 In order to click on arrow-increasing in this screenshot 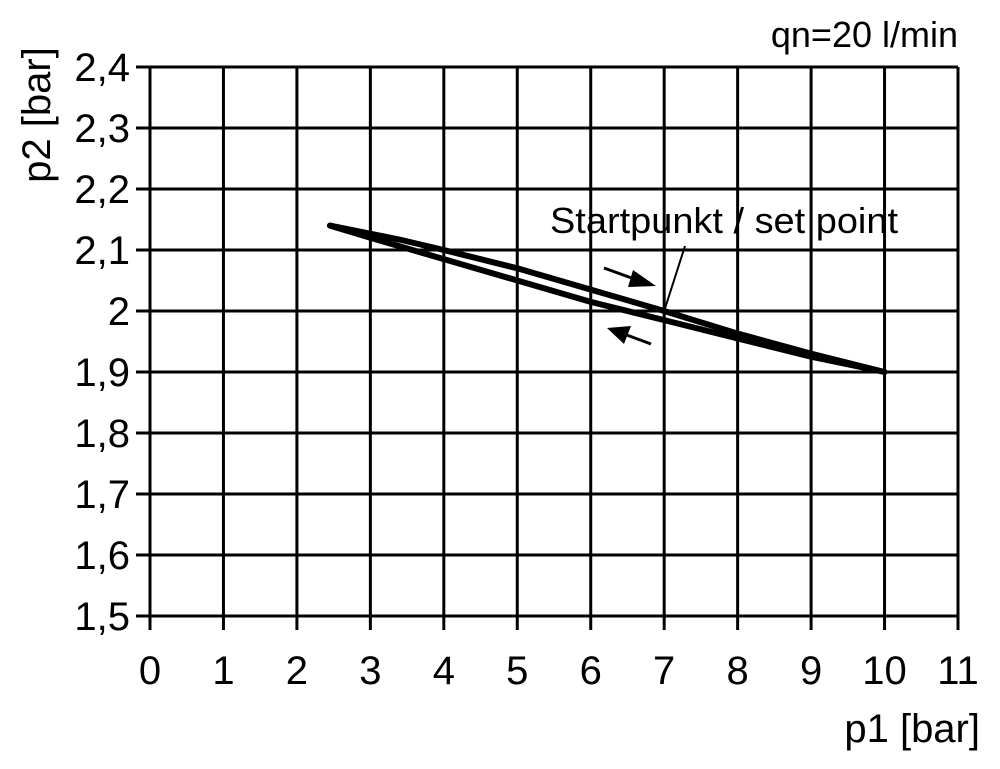, I will do `click(630, 277)`.